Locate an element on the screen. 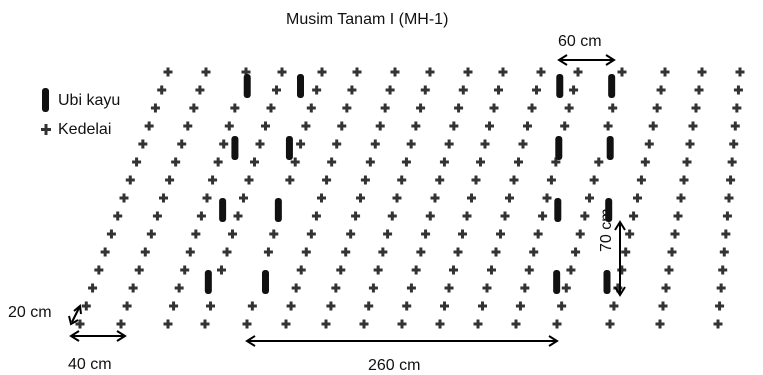 This screenshot has height=375, width=763. label-260cm: 260 cm is located at coordinates (394, 365).